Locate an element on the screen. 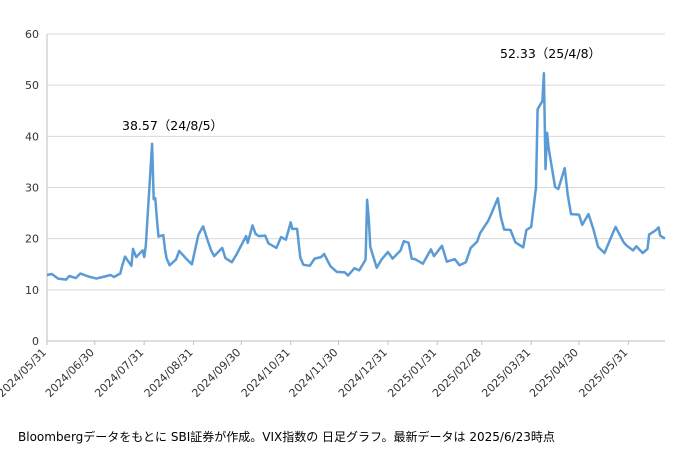  x-tick-label: 2024/07/31 is located at coordinates (119, 373).